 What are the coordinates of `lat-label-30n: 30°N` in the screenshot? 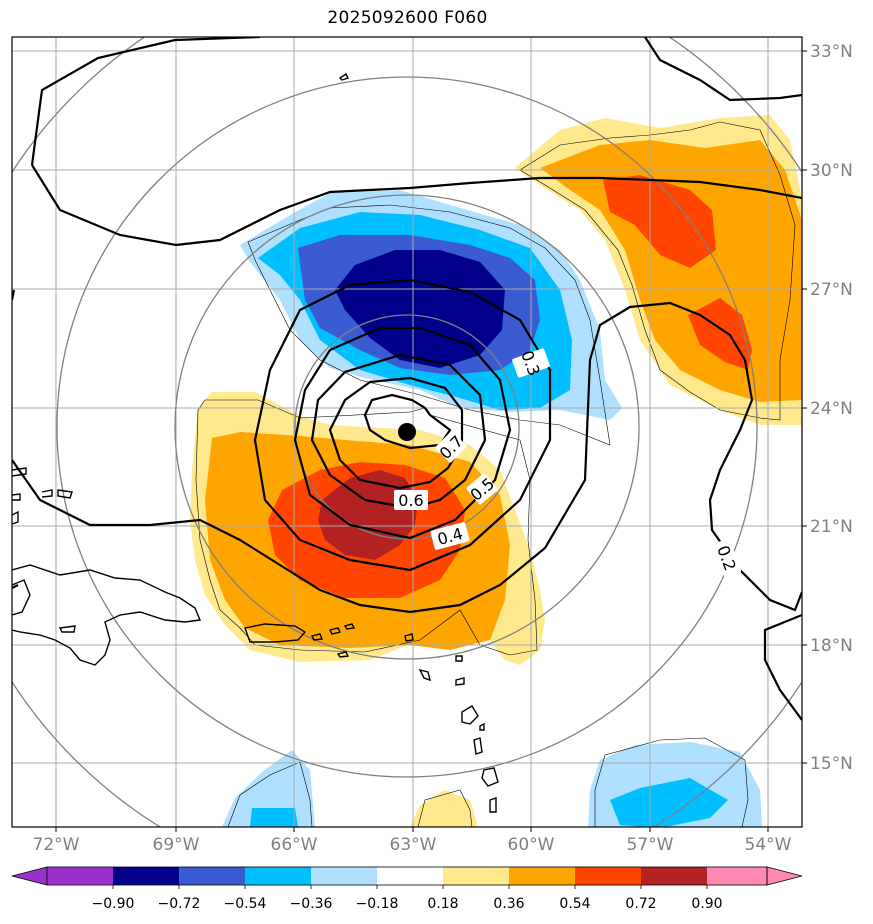 It's located at (831, 171).